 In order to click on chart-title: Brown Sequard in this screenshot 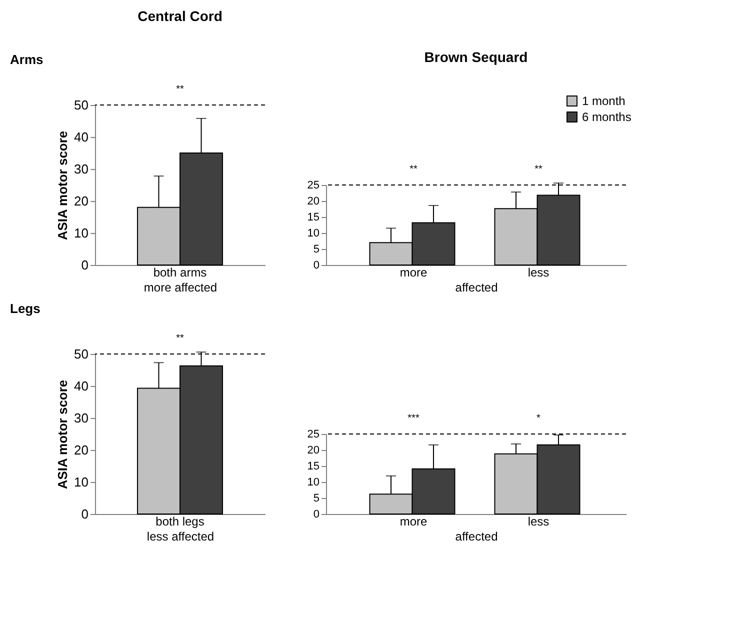, I will do `click(476, 57)`.